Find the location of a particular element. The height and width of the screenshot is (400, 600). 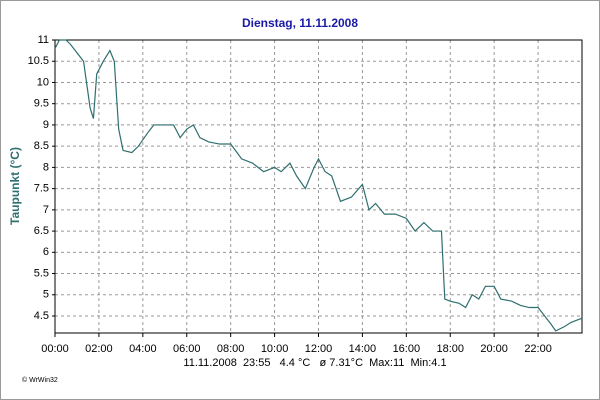

credit: © WrWin32 is located at coordinates (40, 380).